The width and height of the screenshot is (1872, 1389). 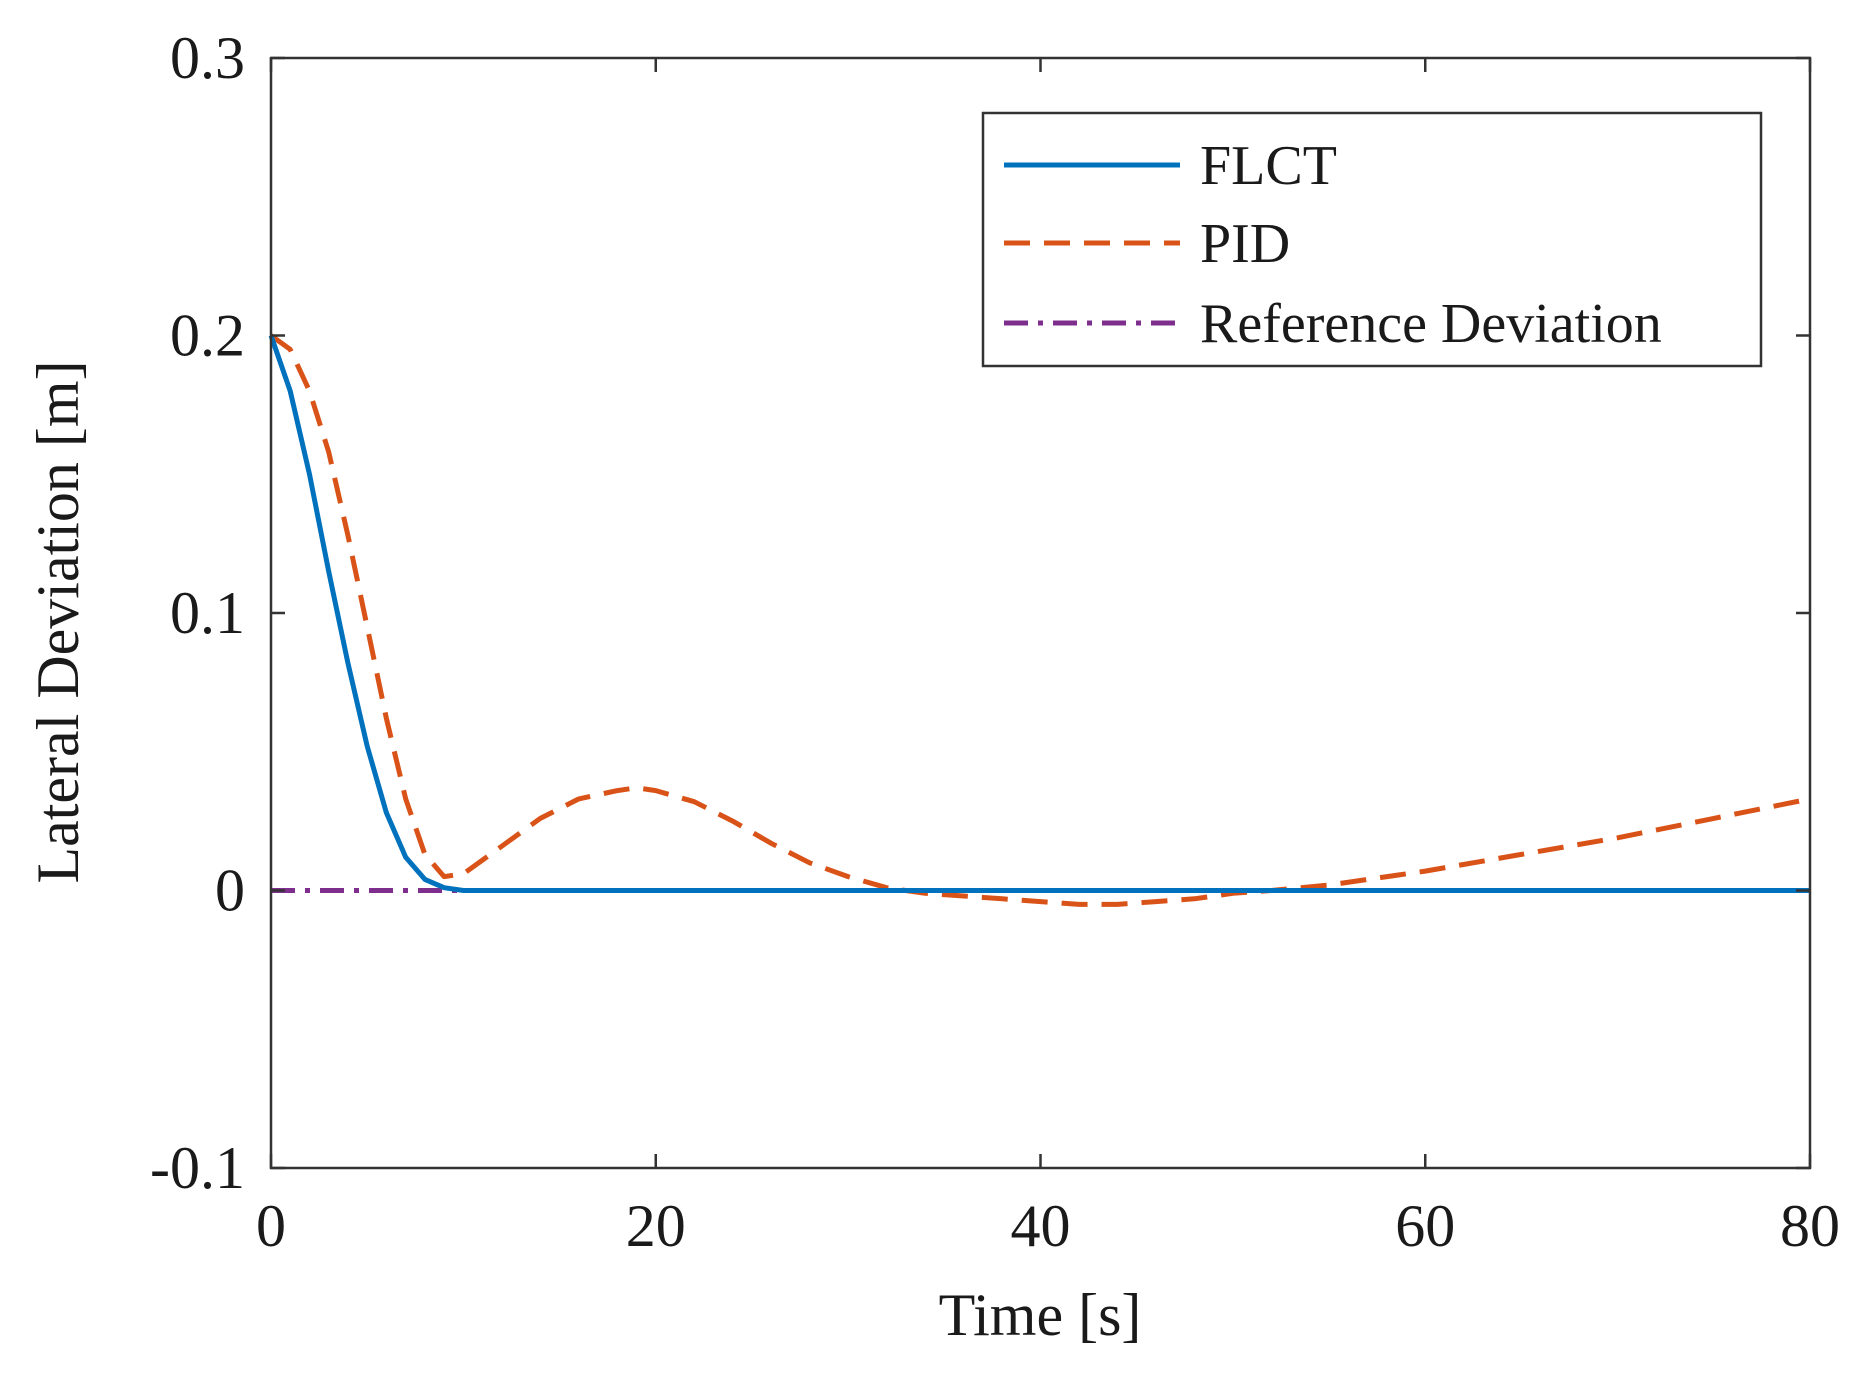 What do you see at coordinates (1041, 1226) in the screenshot?
I see `x-tick-label: 40` at bounding box center [1041, 1226].